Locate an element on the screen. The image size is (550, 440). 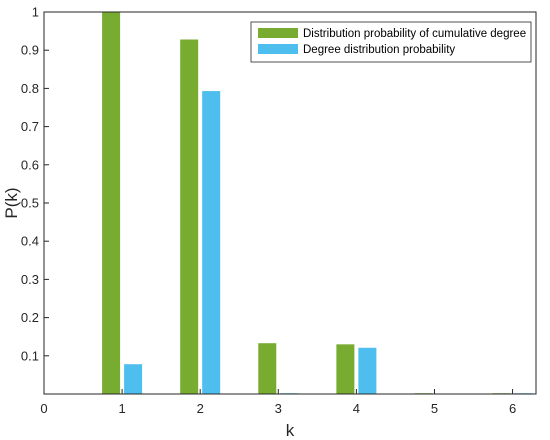
legend-swatch-degree is located at coordinates (278, 49).